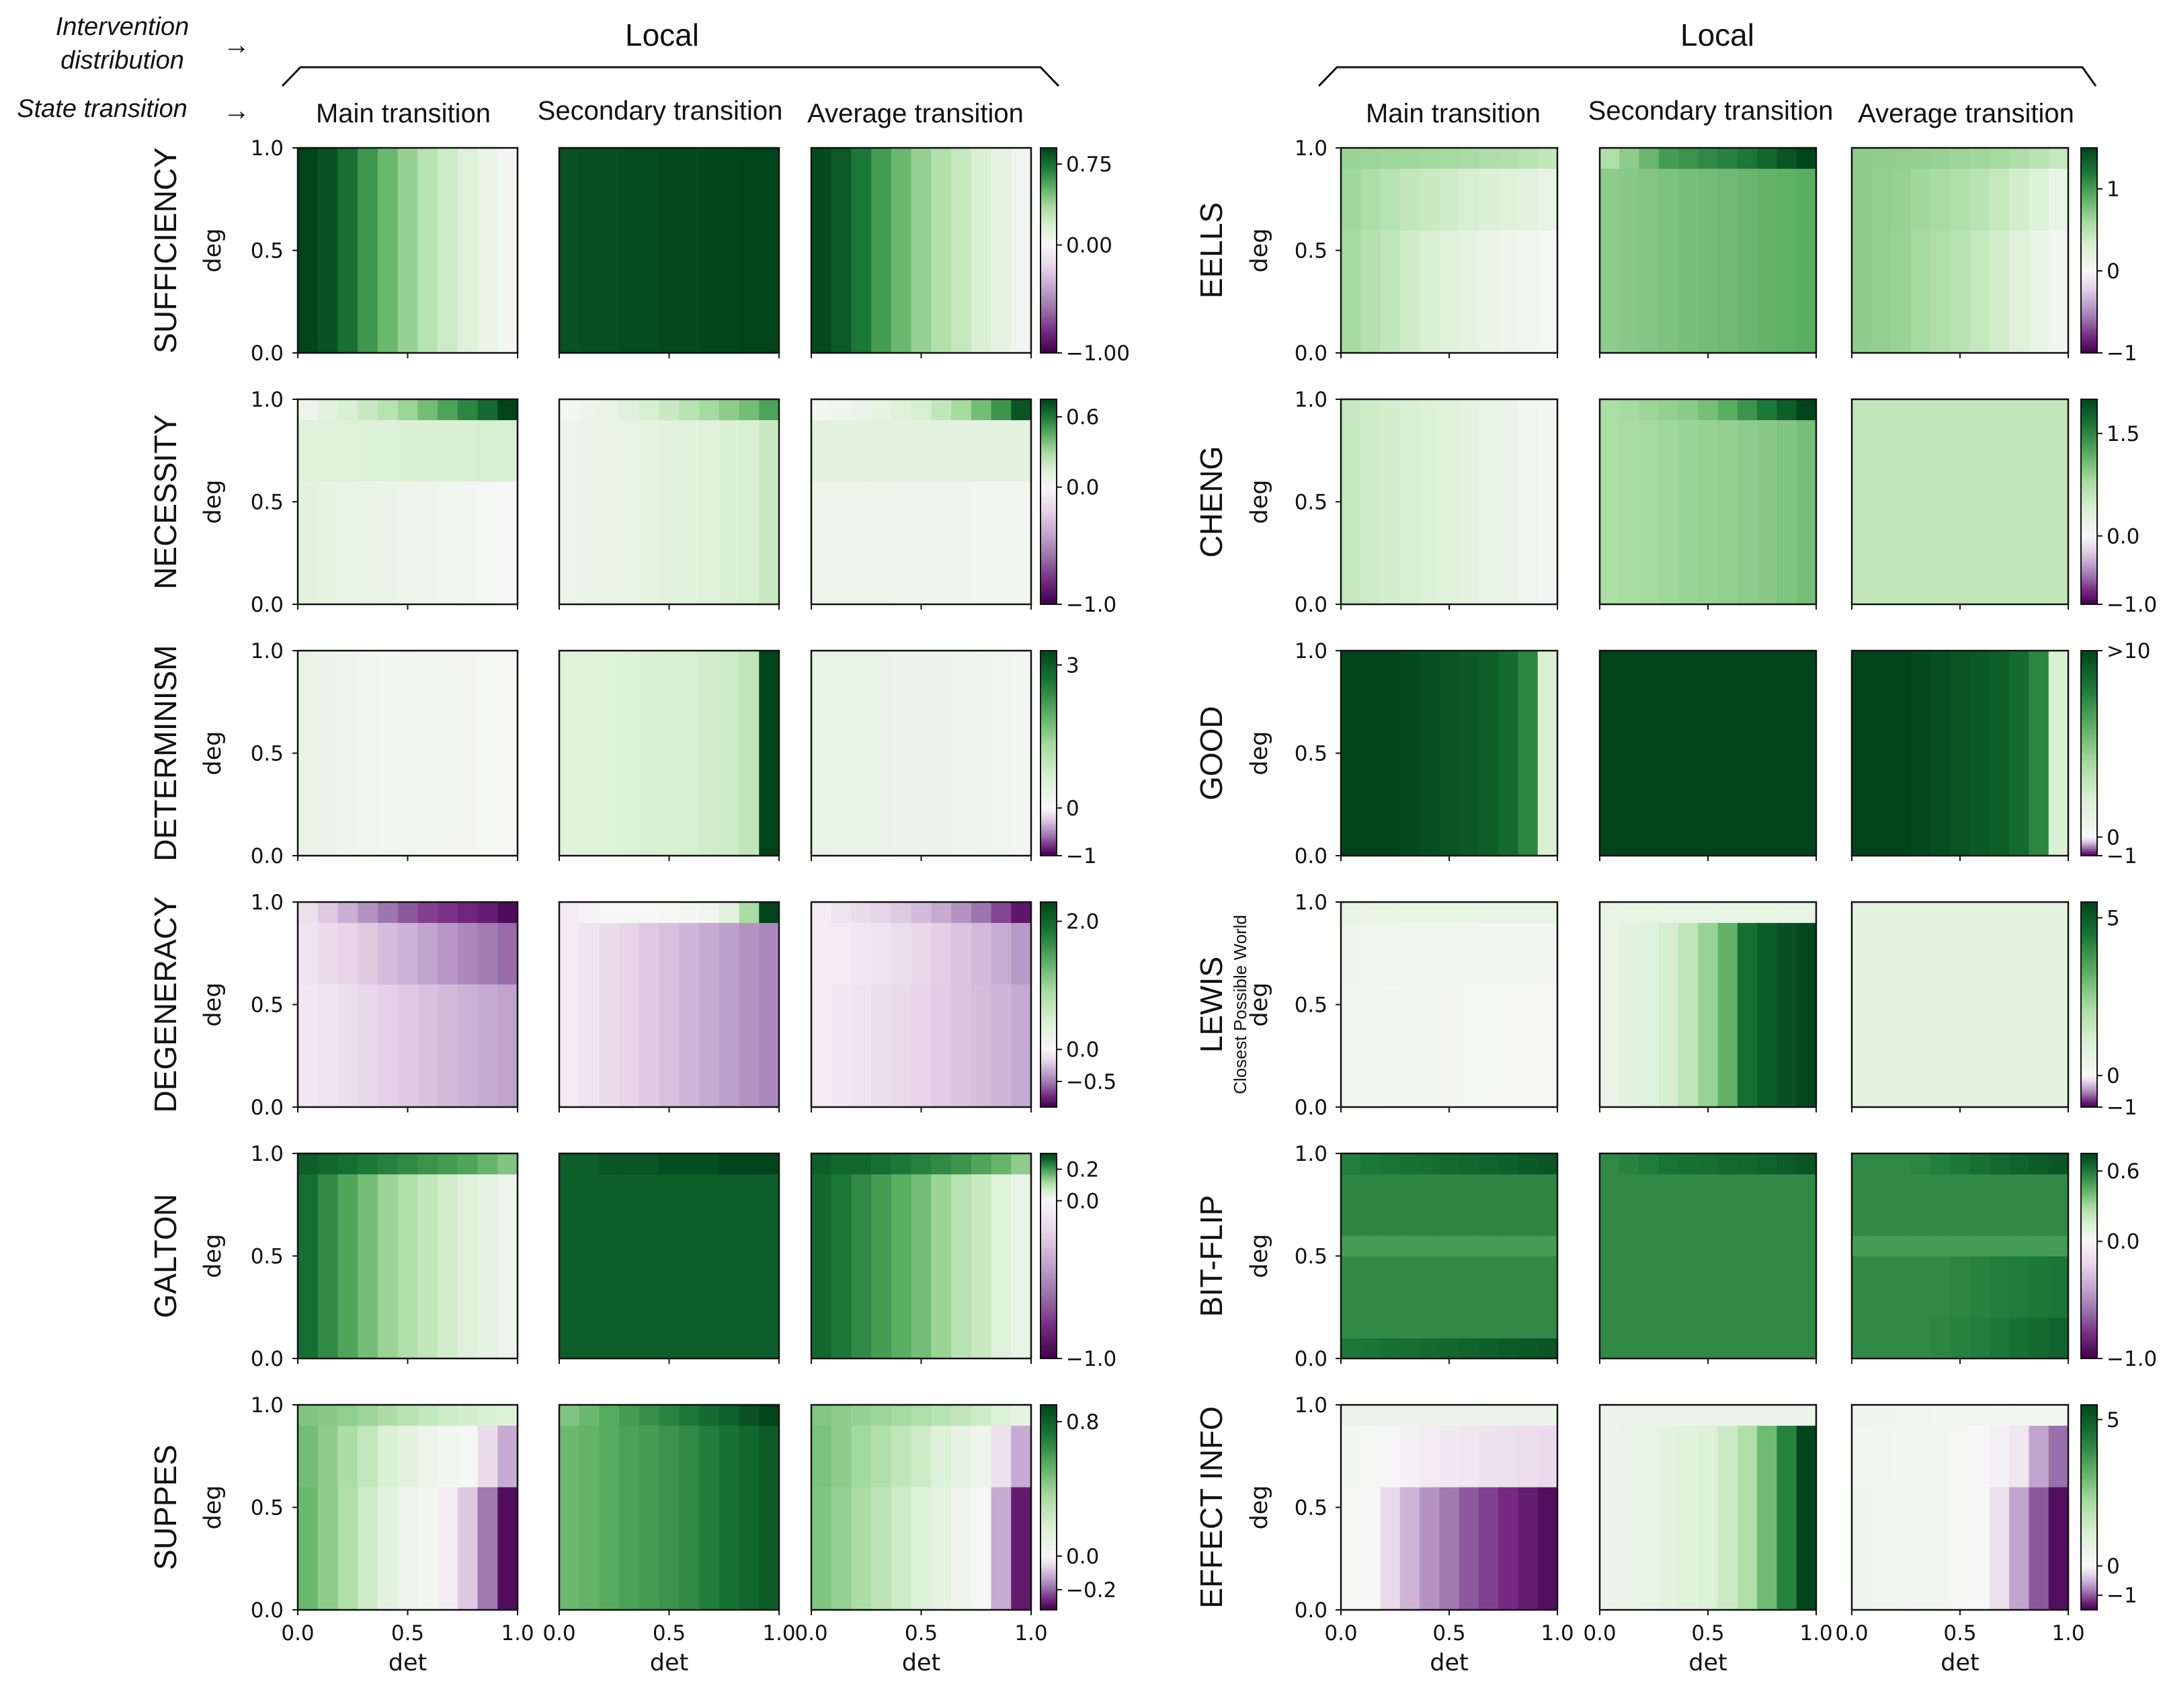  I want to click on colorbar-tick-label: 0.6, so click(2123, 1172).